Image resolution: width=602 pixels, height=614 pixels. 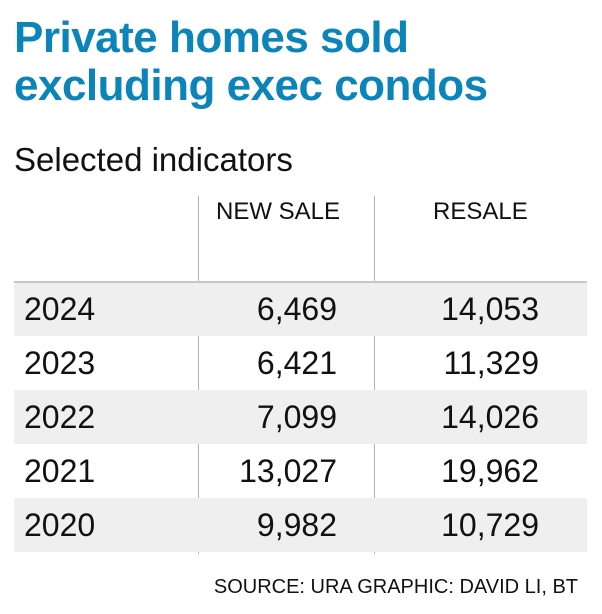 I want to click on new-sale-cell: 13,027, so click(x=288, y=471).